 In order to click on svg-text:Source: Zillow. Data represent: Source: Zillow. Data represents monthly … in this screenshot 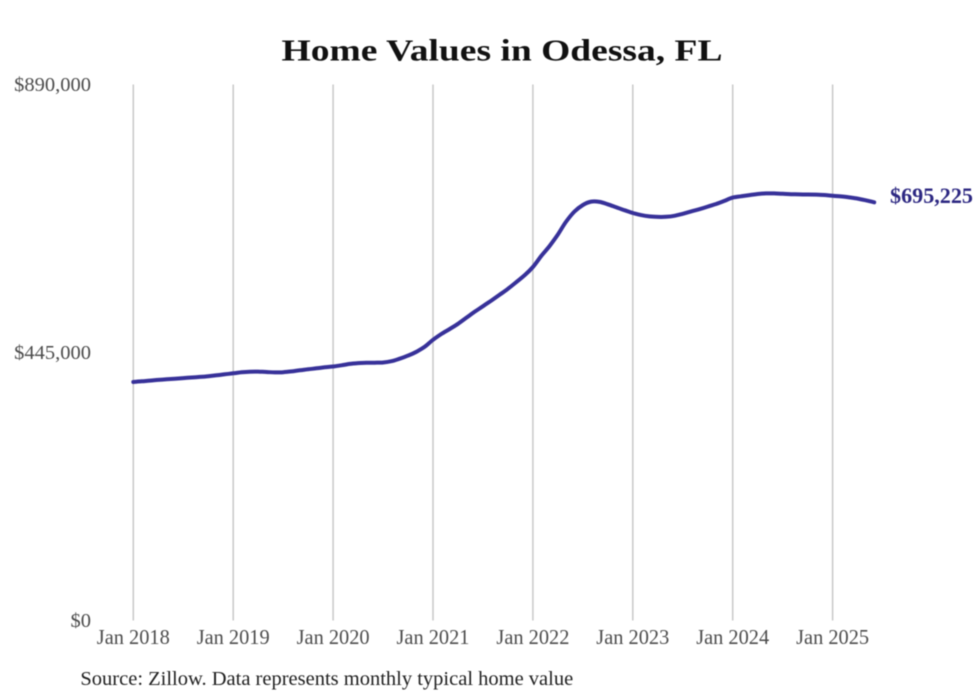, I will do `click(326, 679)`.